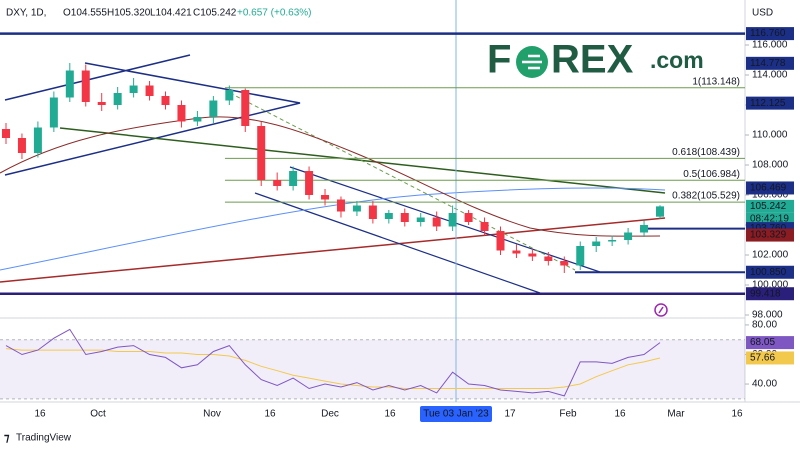 This screenshot has height=451, width=800. What do you see at coordinates (44, 438) in the screenshot?
I see `brand: TradingView` at bounding box center [44, 438].